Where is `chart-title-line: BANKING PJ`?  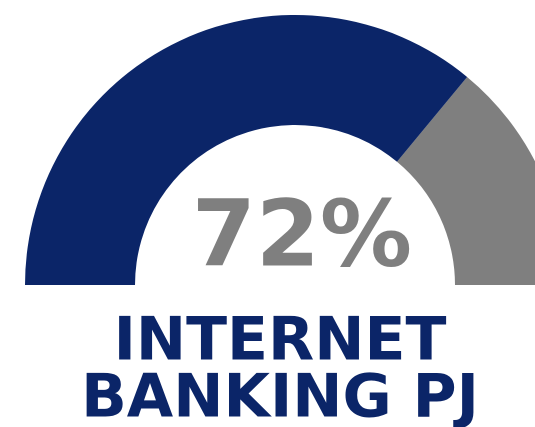 chart-title-line: BANKING PJ is located at coordinates (280, 394).